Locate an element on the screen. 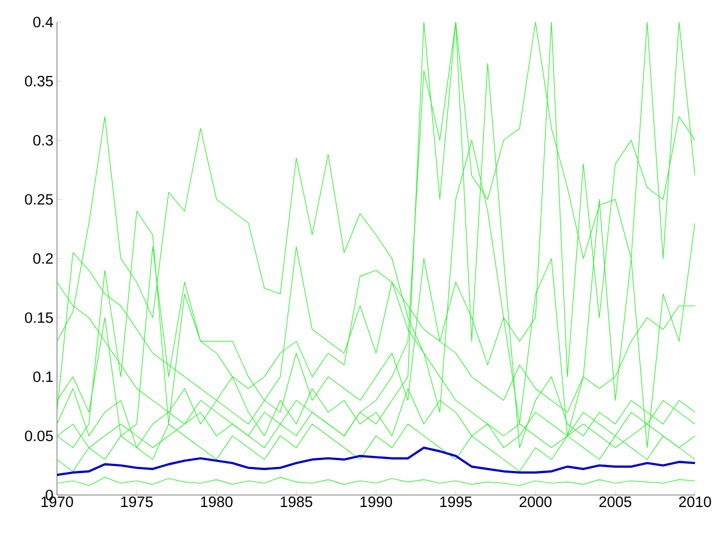 The image size is (720, 553). y-tick-label: 0.2 is located at coordinates (43, 258).